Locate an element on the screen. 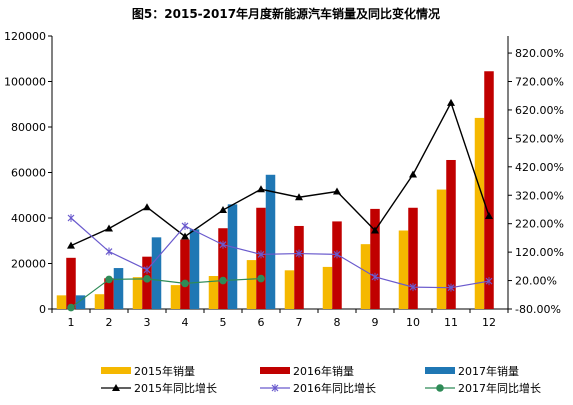 Image resolution: width=573 pixels, height=405 pixels. chart-title: 图5：2015-2017年月度新能源汽车销量及同比变化情况 is located at coordinates (286, 13).